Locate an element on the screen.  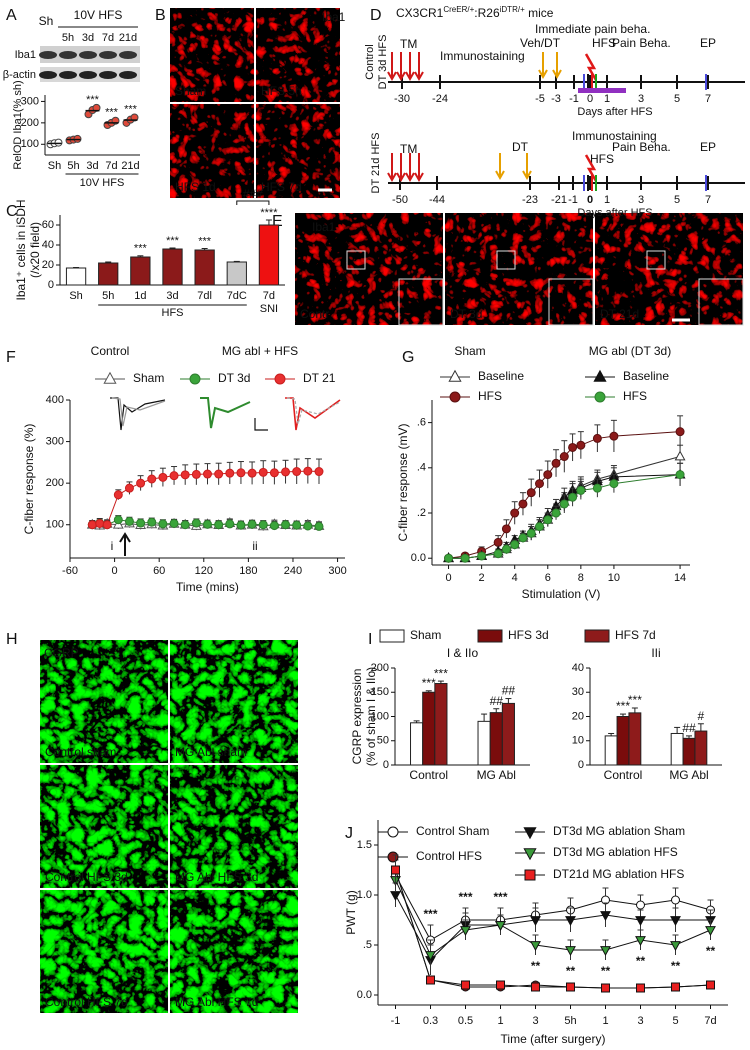
y-tick-label: 200 is located at coordinates (380, 668).